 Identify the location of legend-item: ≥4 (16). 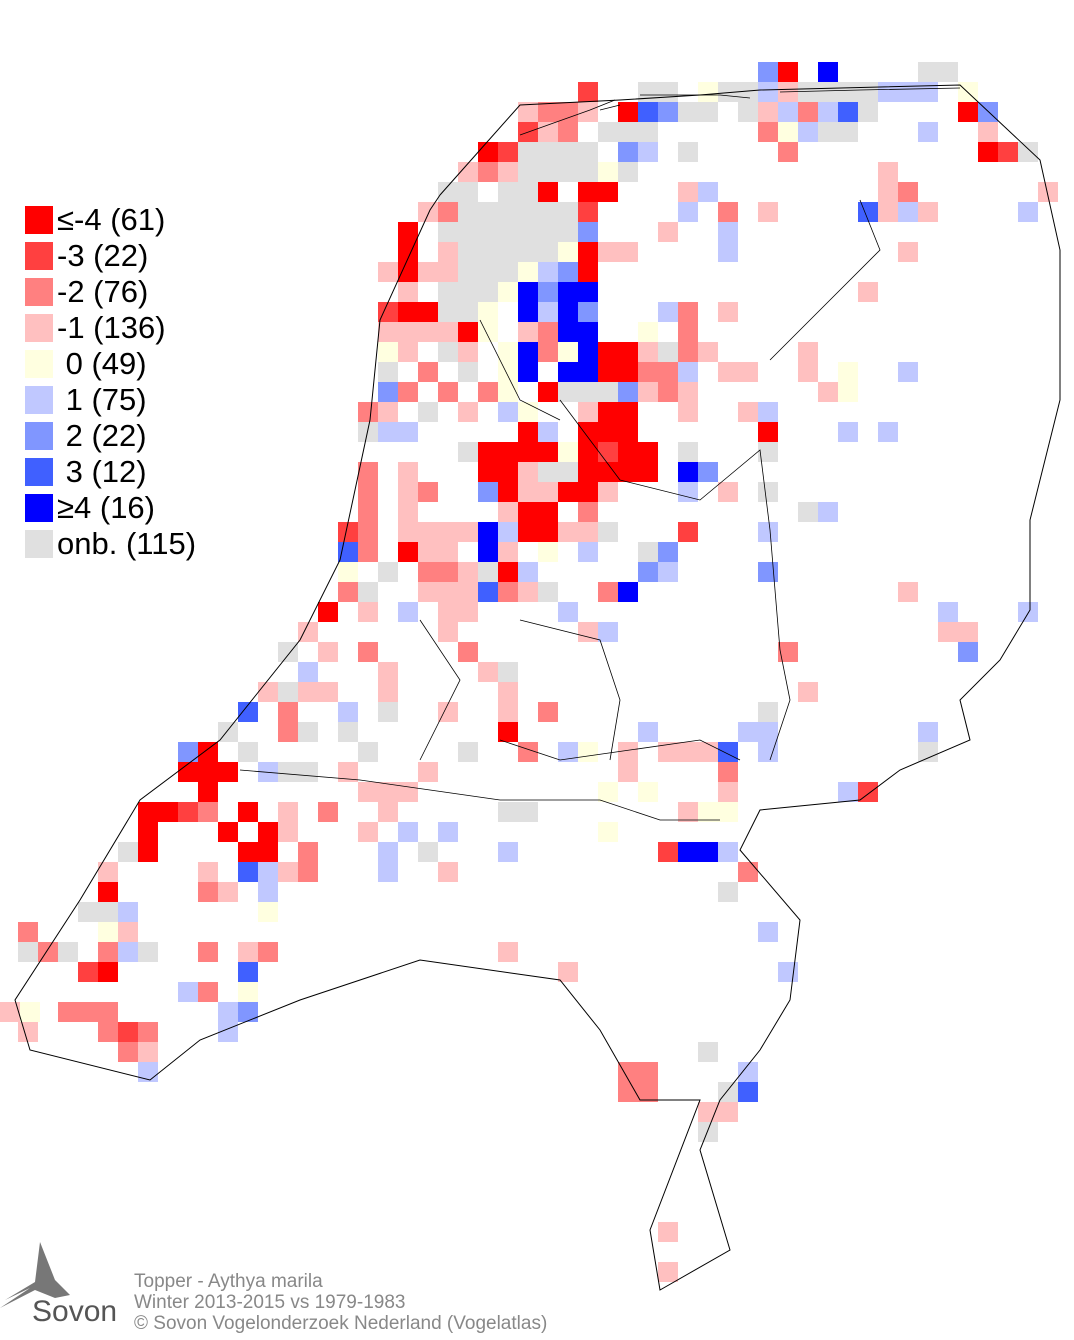
(110, 508).